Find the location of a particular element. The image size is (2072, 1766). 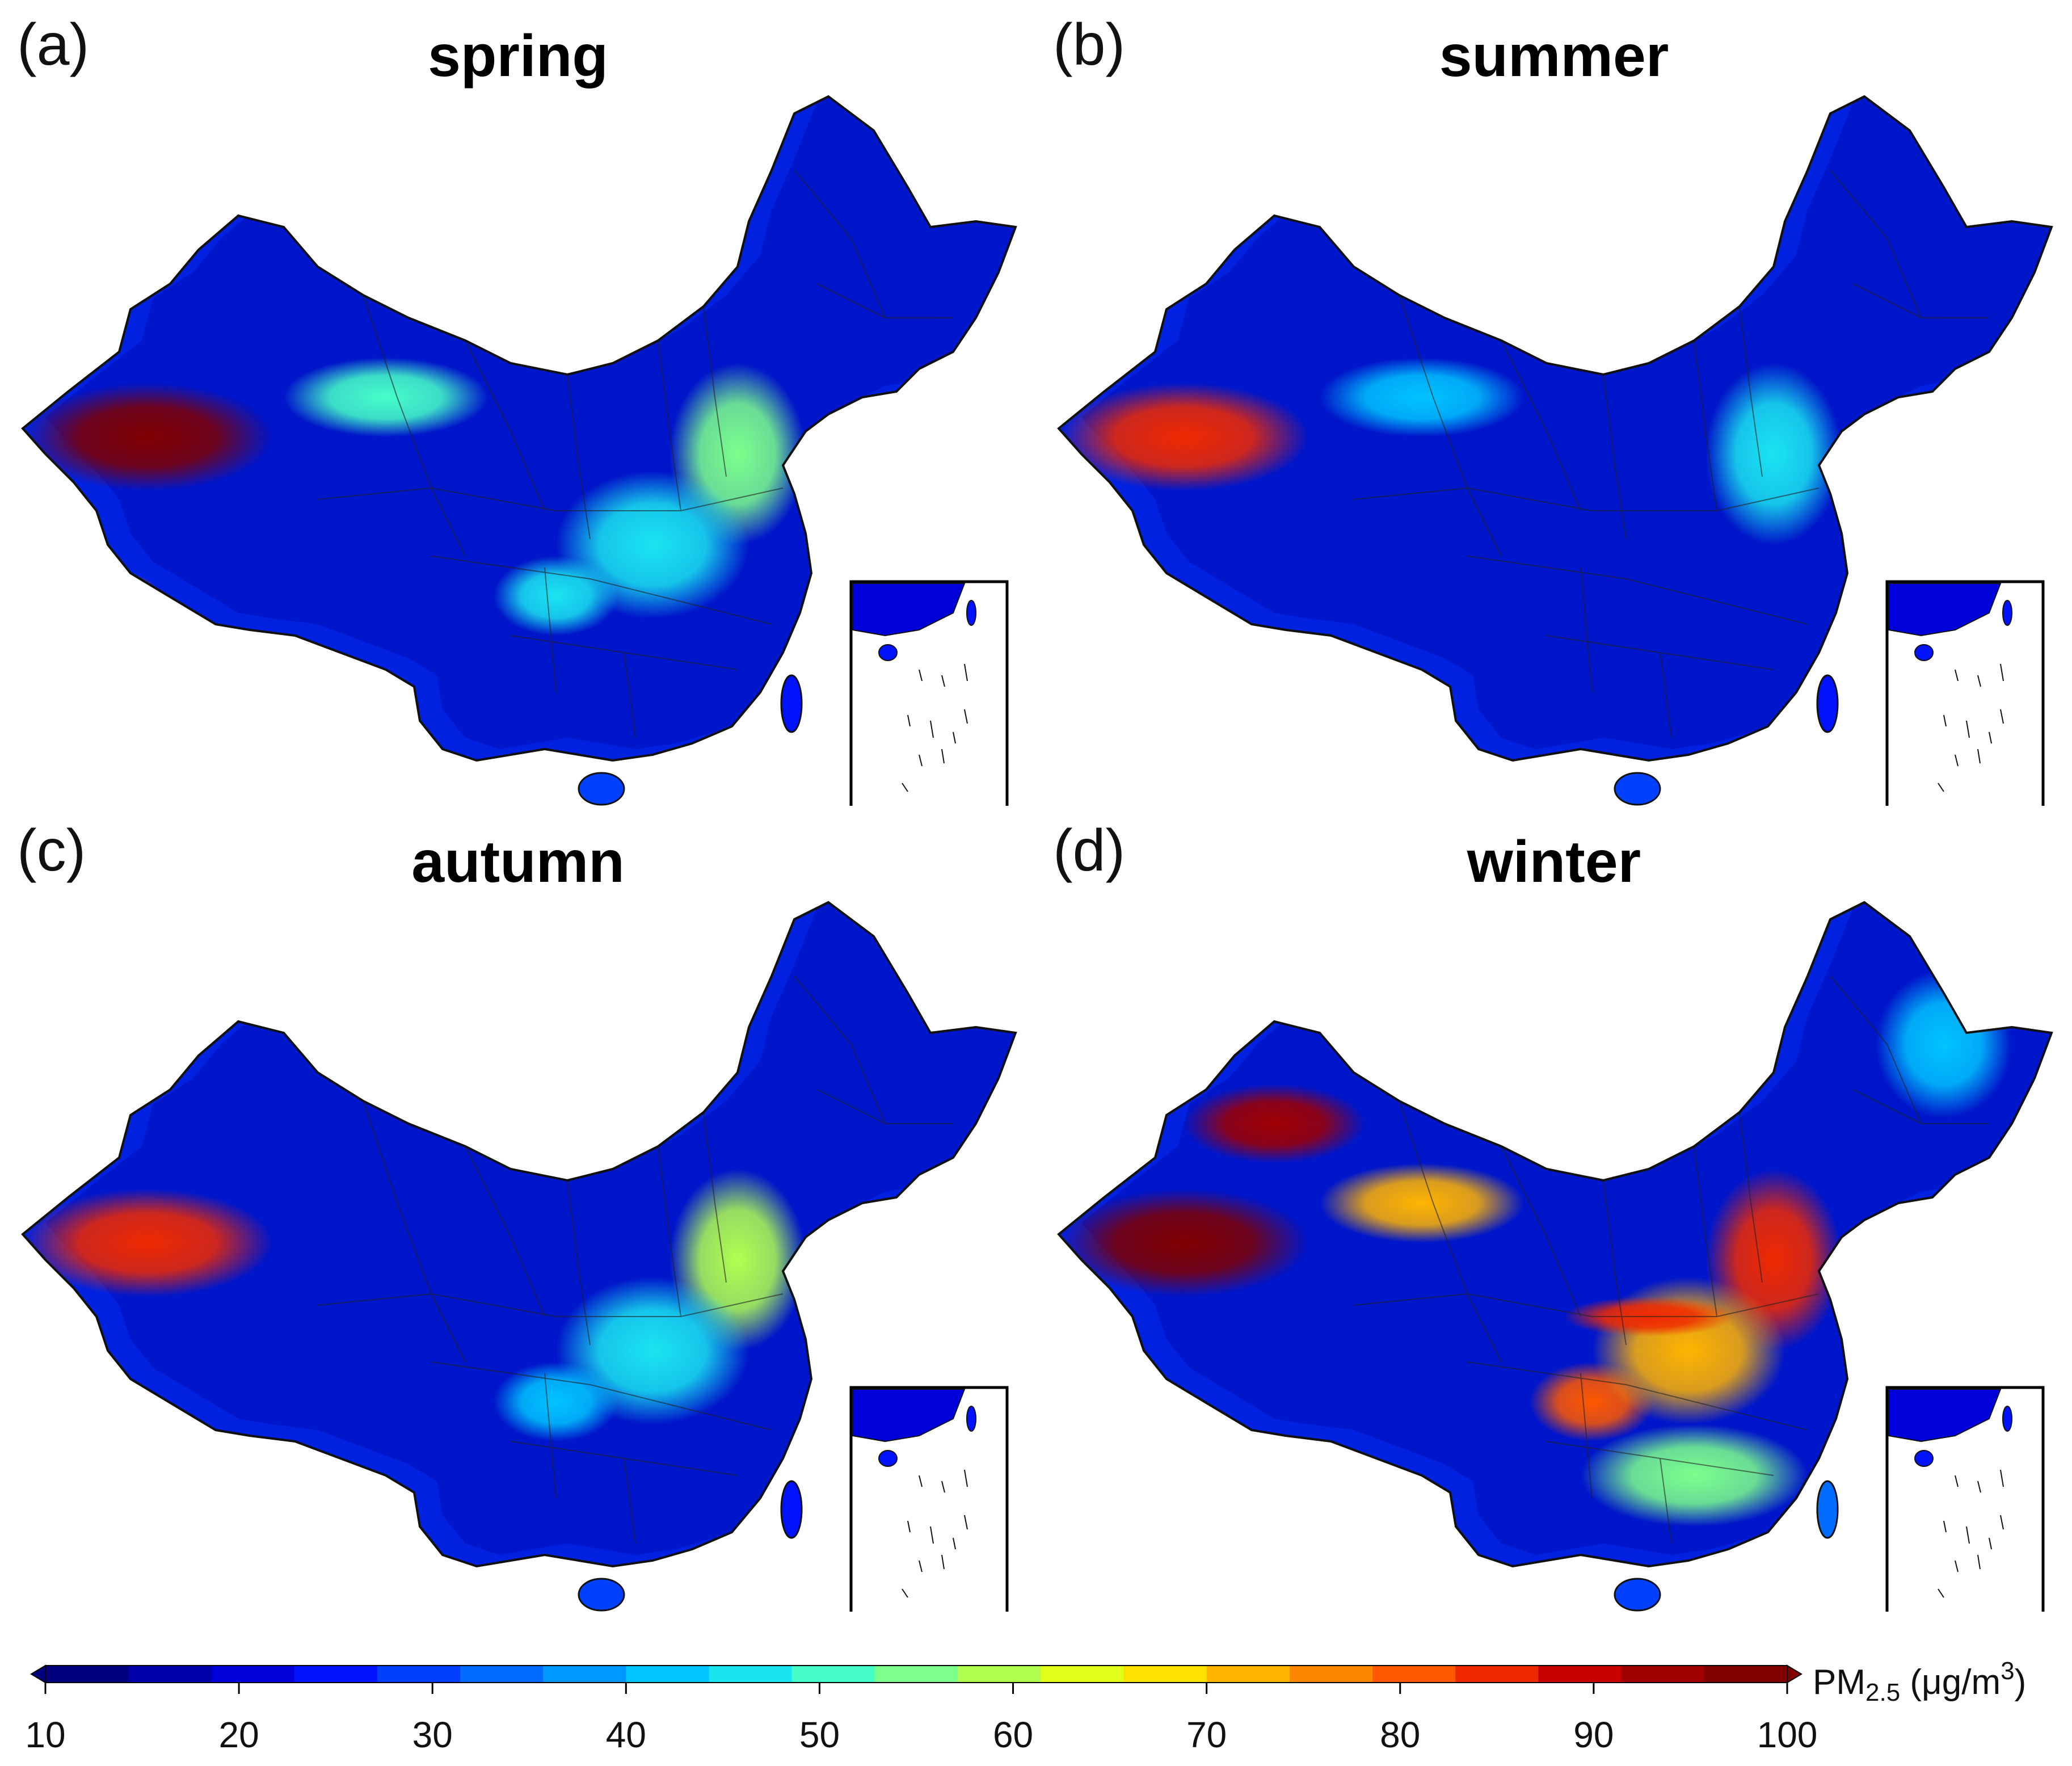

hotspot-sichuan-basin is located at coordinates (556, 1401).